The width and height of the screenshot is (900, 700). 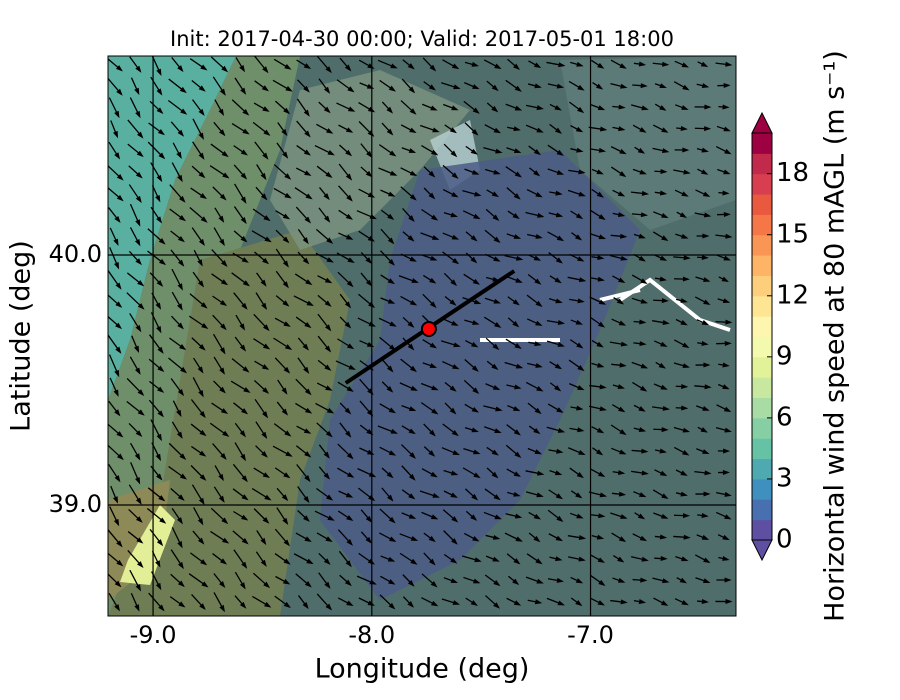 What do you see at coordinates (75, 504) in the screenshot?
I see `y-tick-label: 39.0` at bounding box center [75, 504].